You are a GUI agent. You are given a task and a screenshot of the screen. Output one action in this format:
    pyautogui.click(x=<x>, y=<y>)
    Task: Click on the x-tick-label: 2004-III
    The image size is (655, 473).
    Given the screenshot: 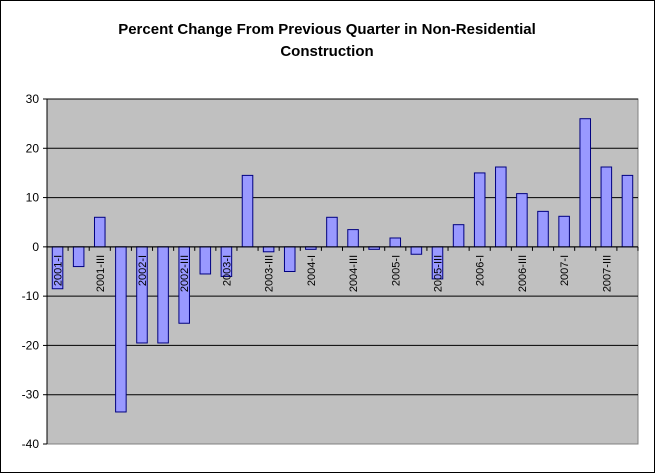 What is the action you would take?
    pyautogui.click(x=354, y=273)
    